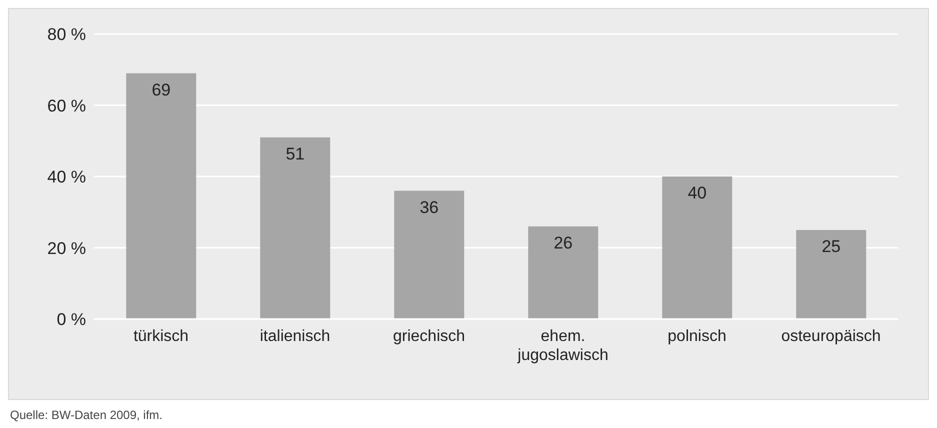  Describe the element at coordinates (697, 193) in the screenshot. I see `data-label: 40` at that location.